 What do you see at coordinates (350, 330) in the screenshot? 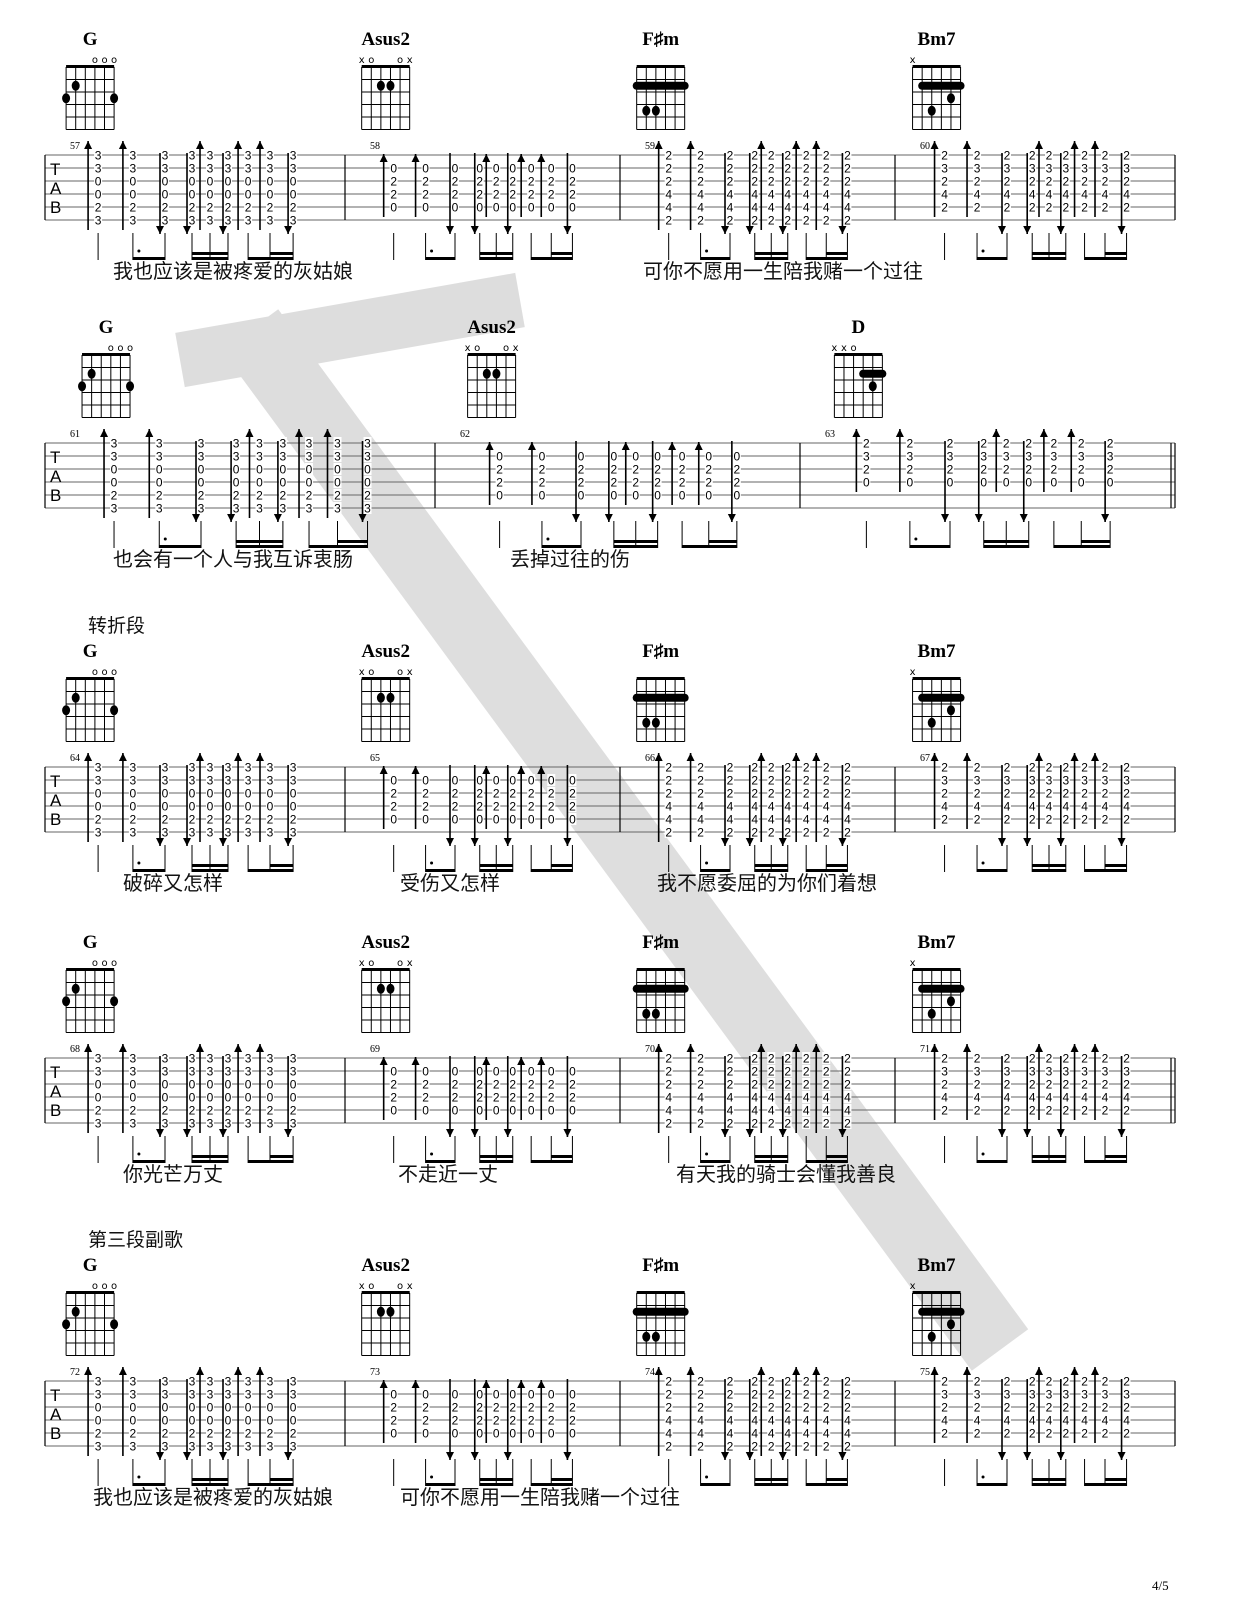
I see `watermark-stroke` at bounding box center [350, 330].